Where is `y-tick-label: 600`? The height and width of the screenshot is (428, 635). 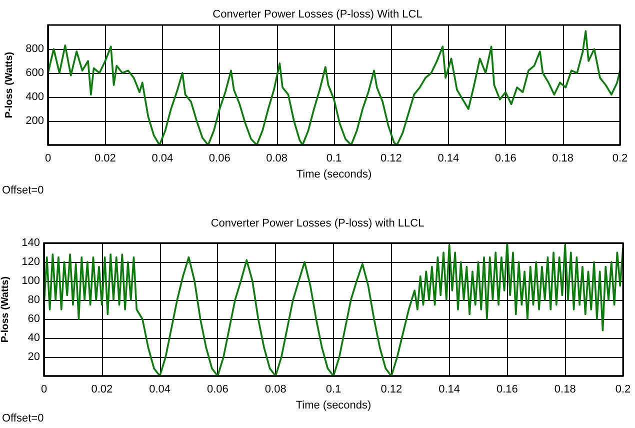 y-tick-label: 600 is located at coordinates (35, 73).